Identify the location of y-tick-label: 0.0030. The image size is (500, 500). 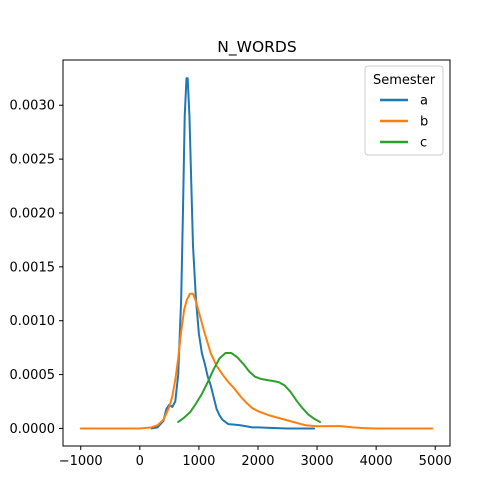
(33, 106).